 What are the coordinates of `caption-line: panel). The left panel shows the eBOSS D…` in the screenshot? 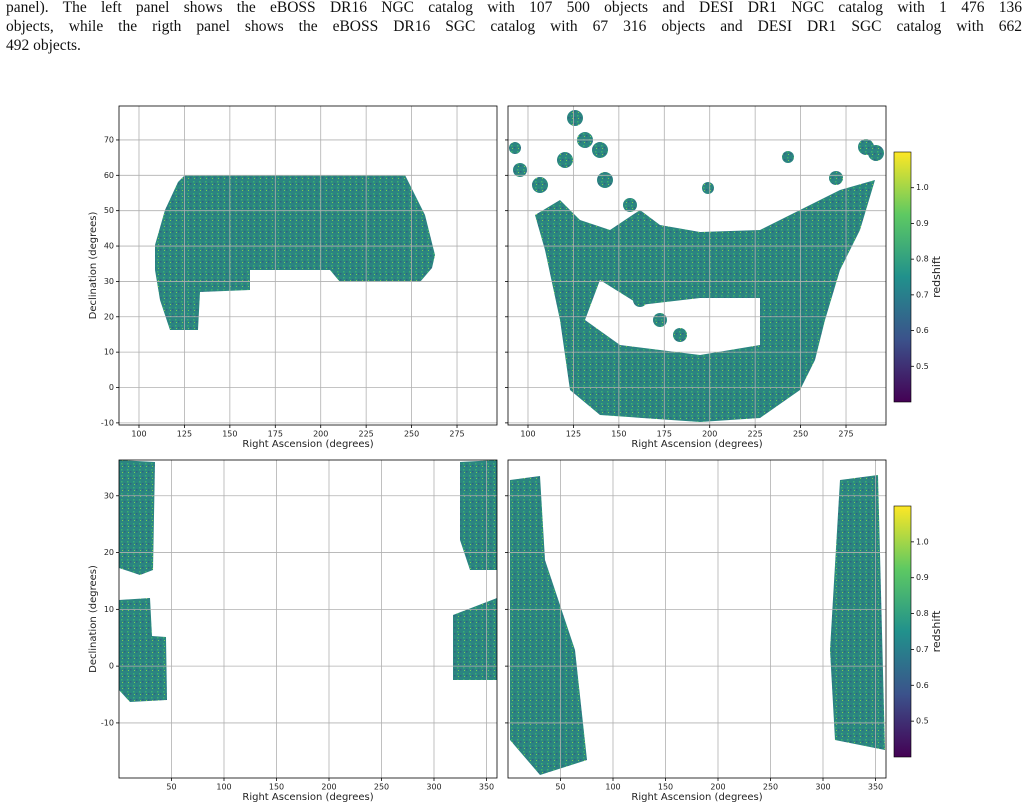 It's located at (514, 8).